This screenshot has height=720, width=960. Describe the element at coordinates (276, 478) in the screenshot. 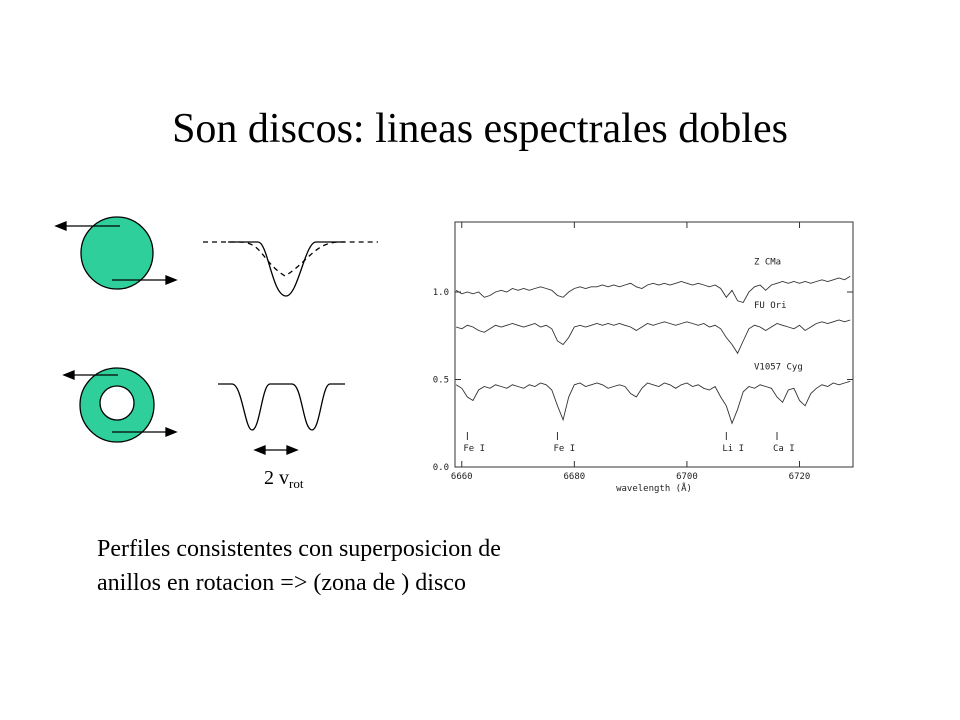

I see `velocity-text: 2 v` at that location.